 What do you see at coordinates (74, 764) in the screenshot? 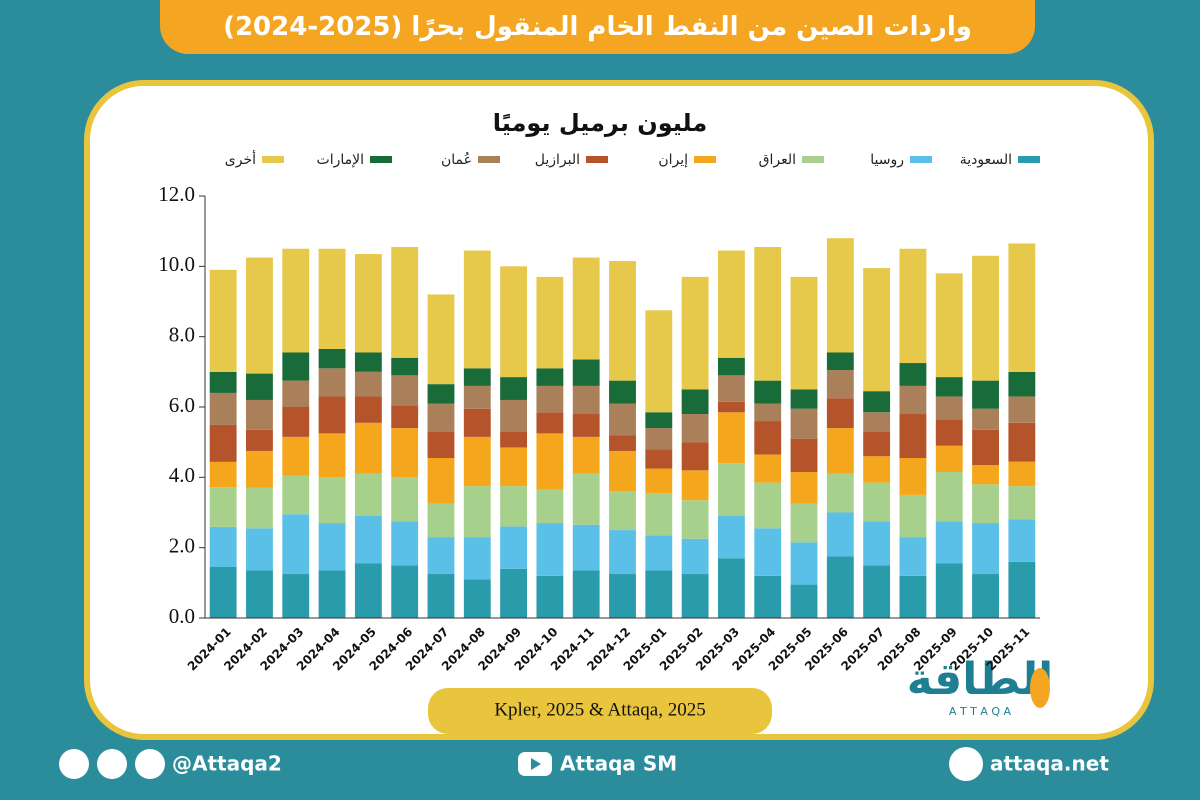
I see `icon-x` at bounding box center [74, 764].